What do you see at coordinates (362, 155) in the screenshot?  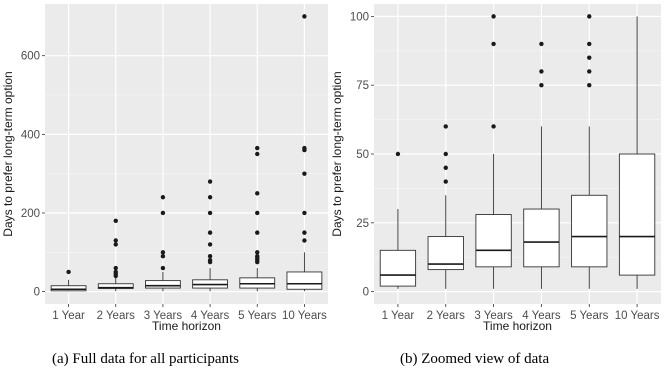 I see `y-tick-label: 50` at bounding box center [362, 155].